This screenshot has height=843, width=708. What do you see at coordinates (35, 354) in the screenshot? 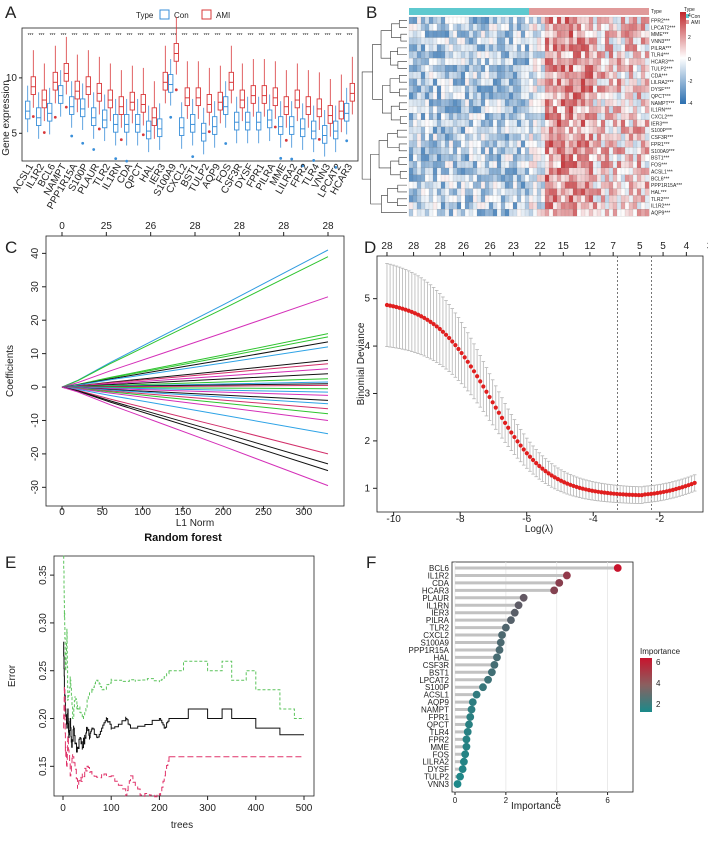
I see `y-tick-label-c: 10` at bounding box center [35, 354].